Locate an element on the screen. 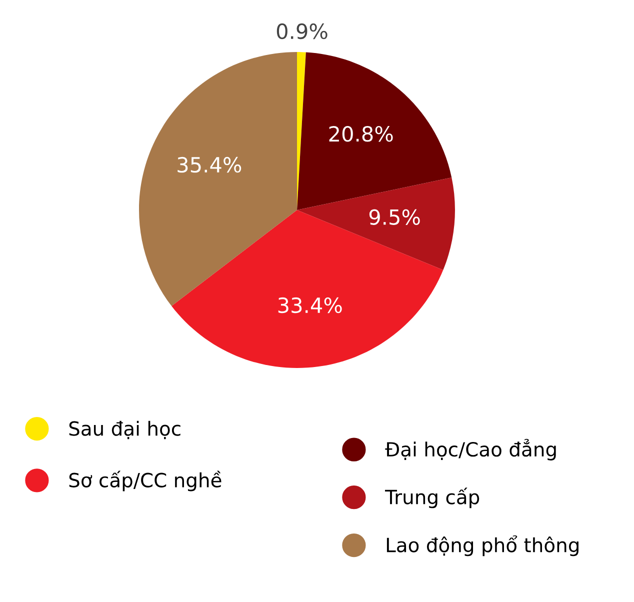 The image size is (634, 602). legend-label: Sau đại học is located at coordinates (124, 430).